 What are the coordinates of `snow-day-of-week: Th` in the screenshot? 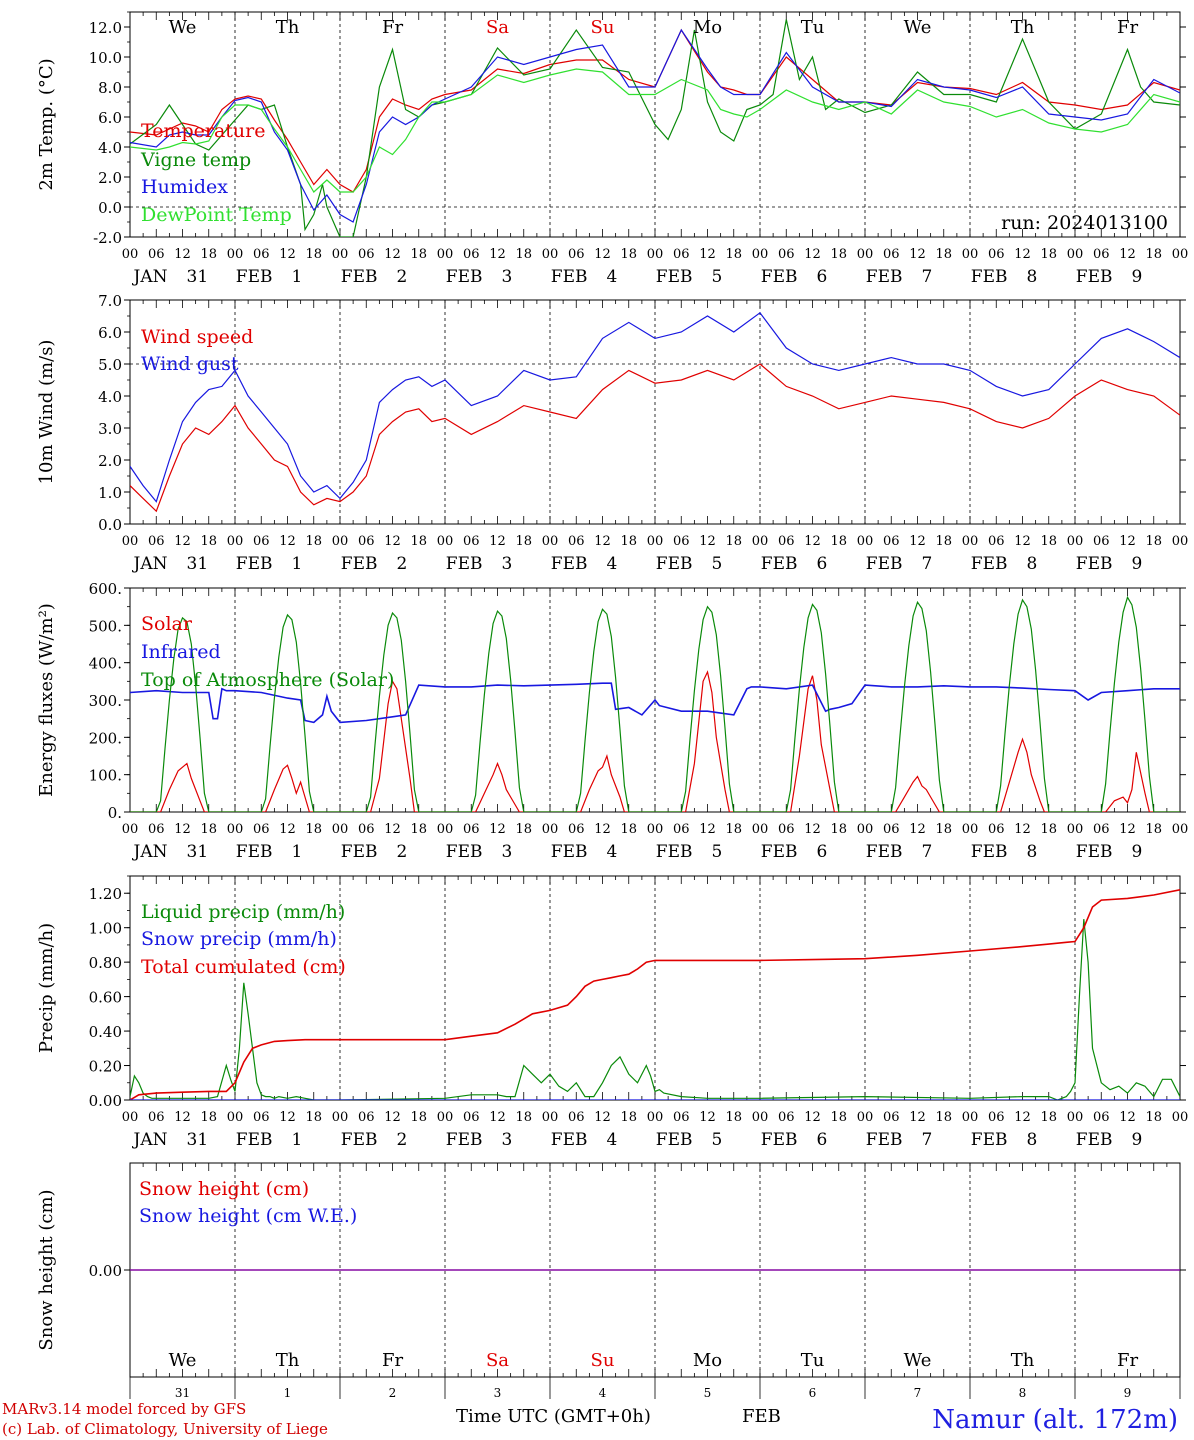 It's located at (288, 1360).